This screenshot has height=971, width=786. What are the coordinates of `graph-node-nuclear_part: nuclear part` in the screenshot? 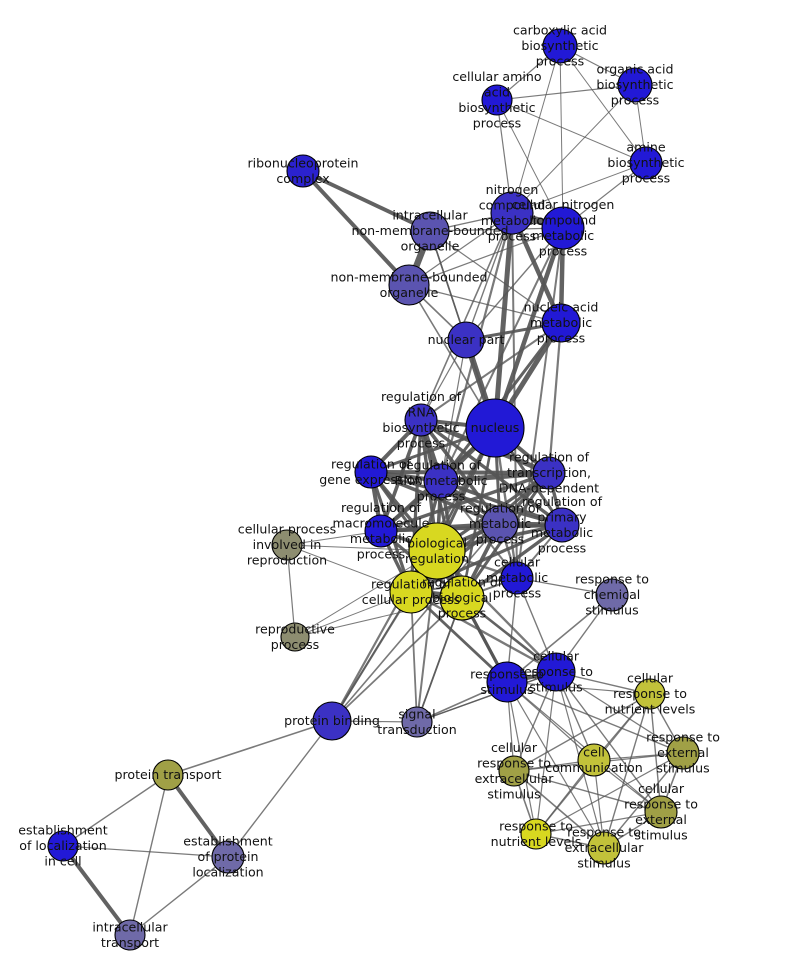 It's located at (466, 340).